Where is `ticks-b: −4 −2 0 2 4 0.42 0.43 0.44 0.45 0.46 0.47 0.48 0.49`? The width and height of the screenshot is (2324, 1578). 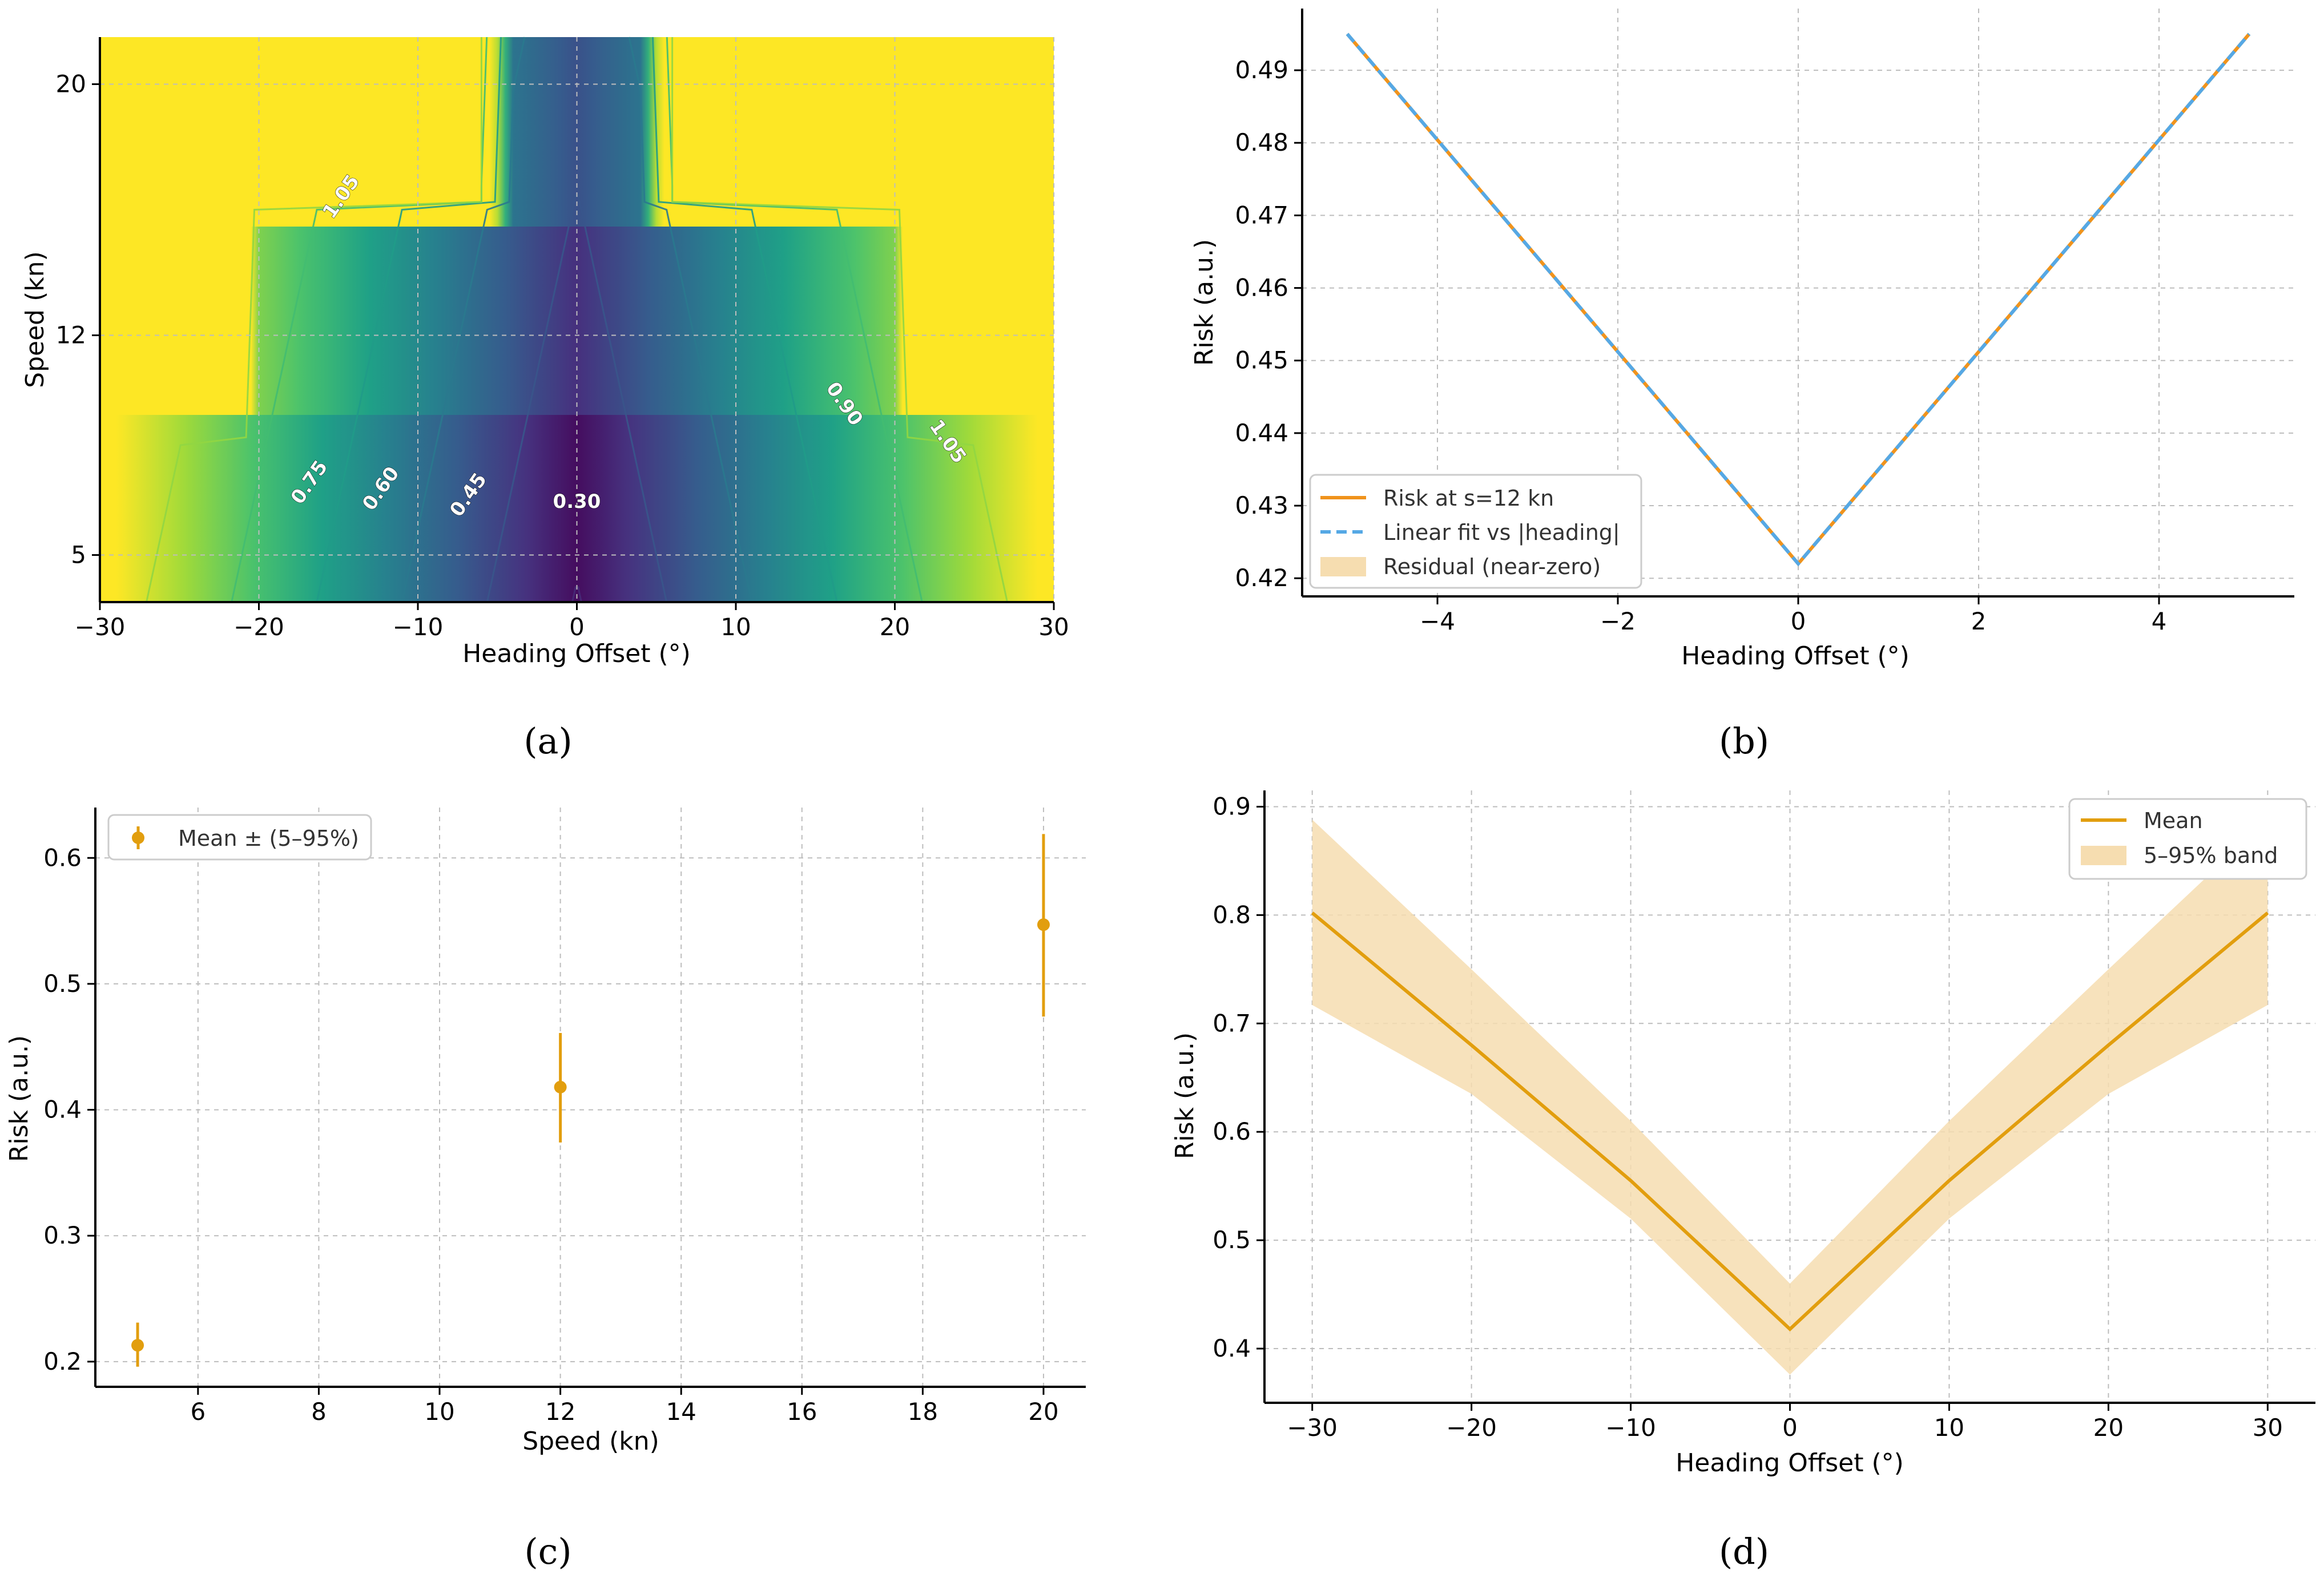
ticks-b: −4 −2 0 2 4 0.42 0.43 0.44 0.45 0.46 0.47 0.48 0.49 is located at coordinates (1701, 345).